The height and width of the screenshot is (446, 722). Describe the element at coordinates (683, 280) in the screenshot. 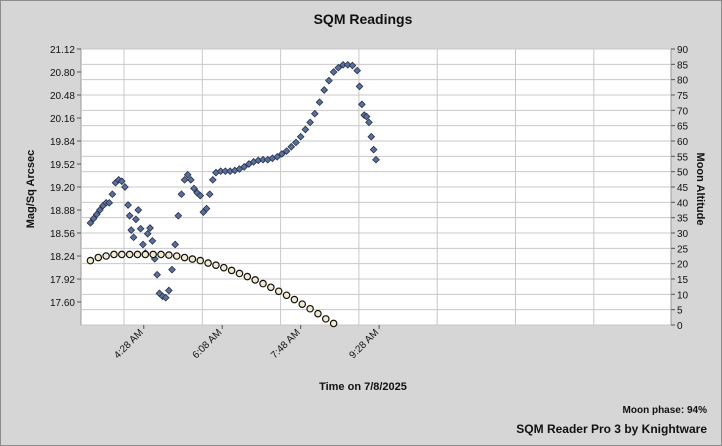

I see `y2-tick-label: 15` at that location.